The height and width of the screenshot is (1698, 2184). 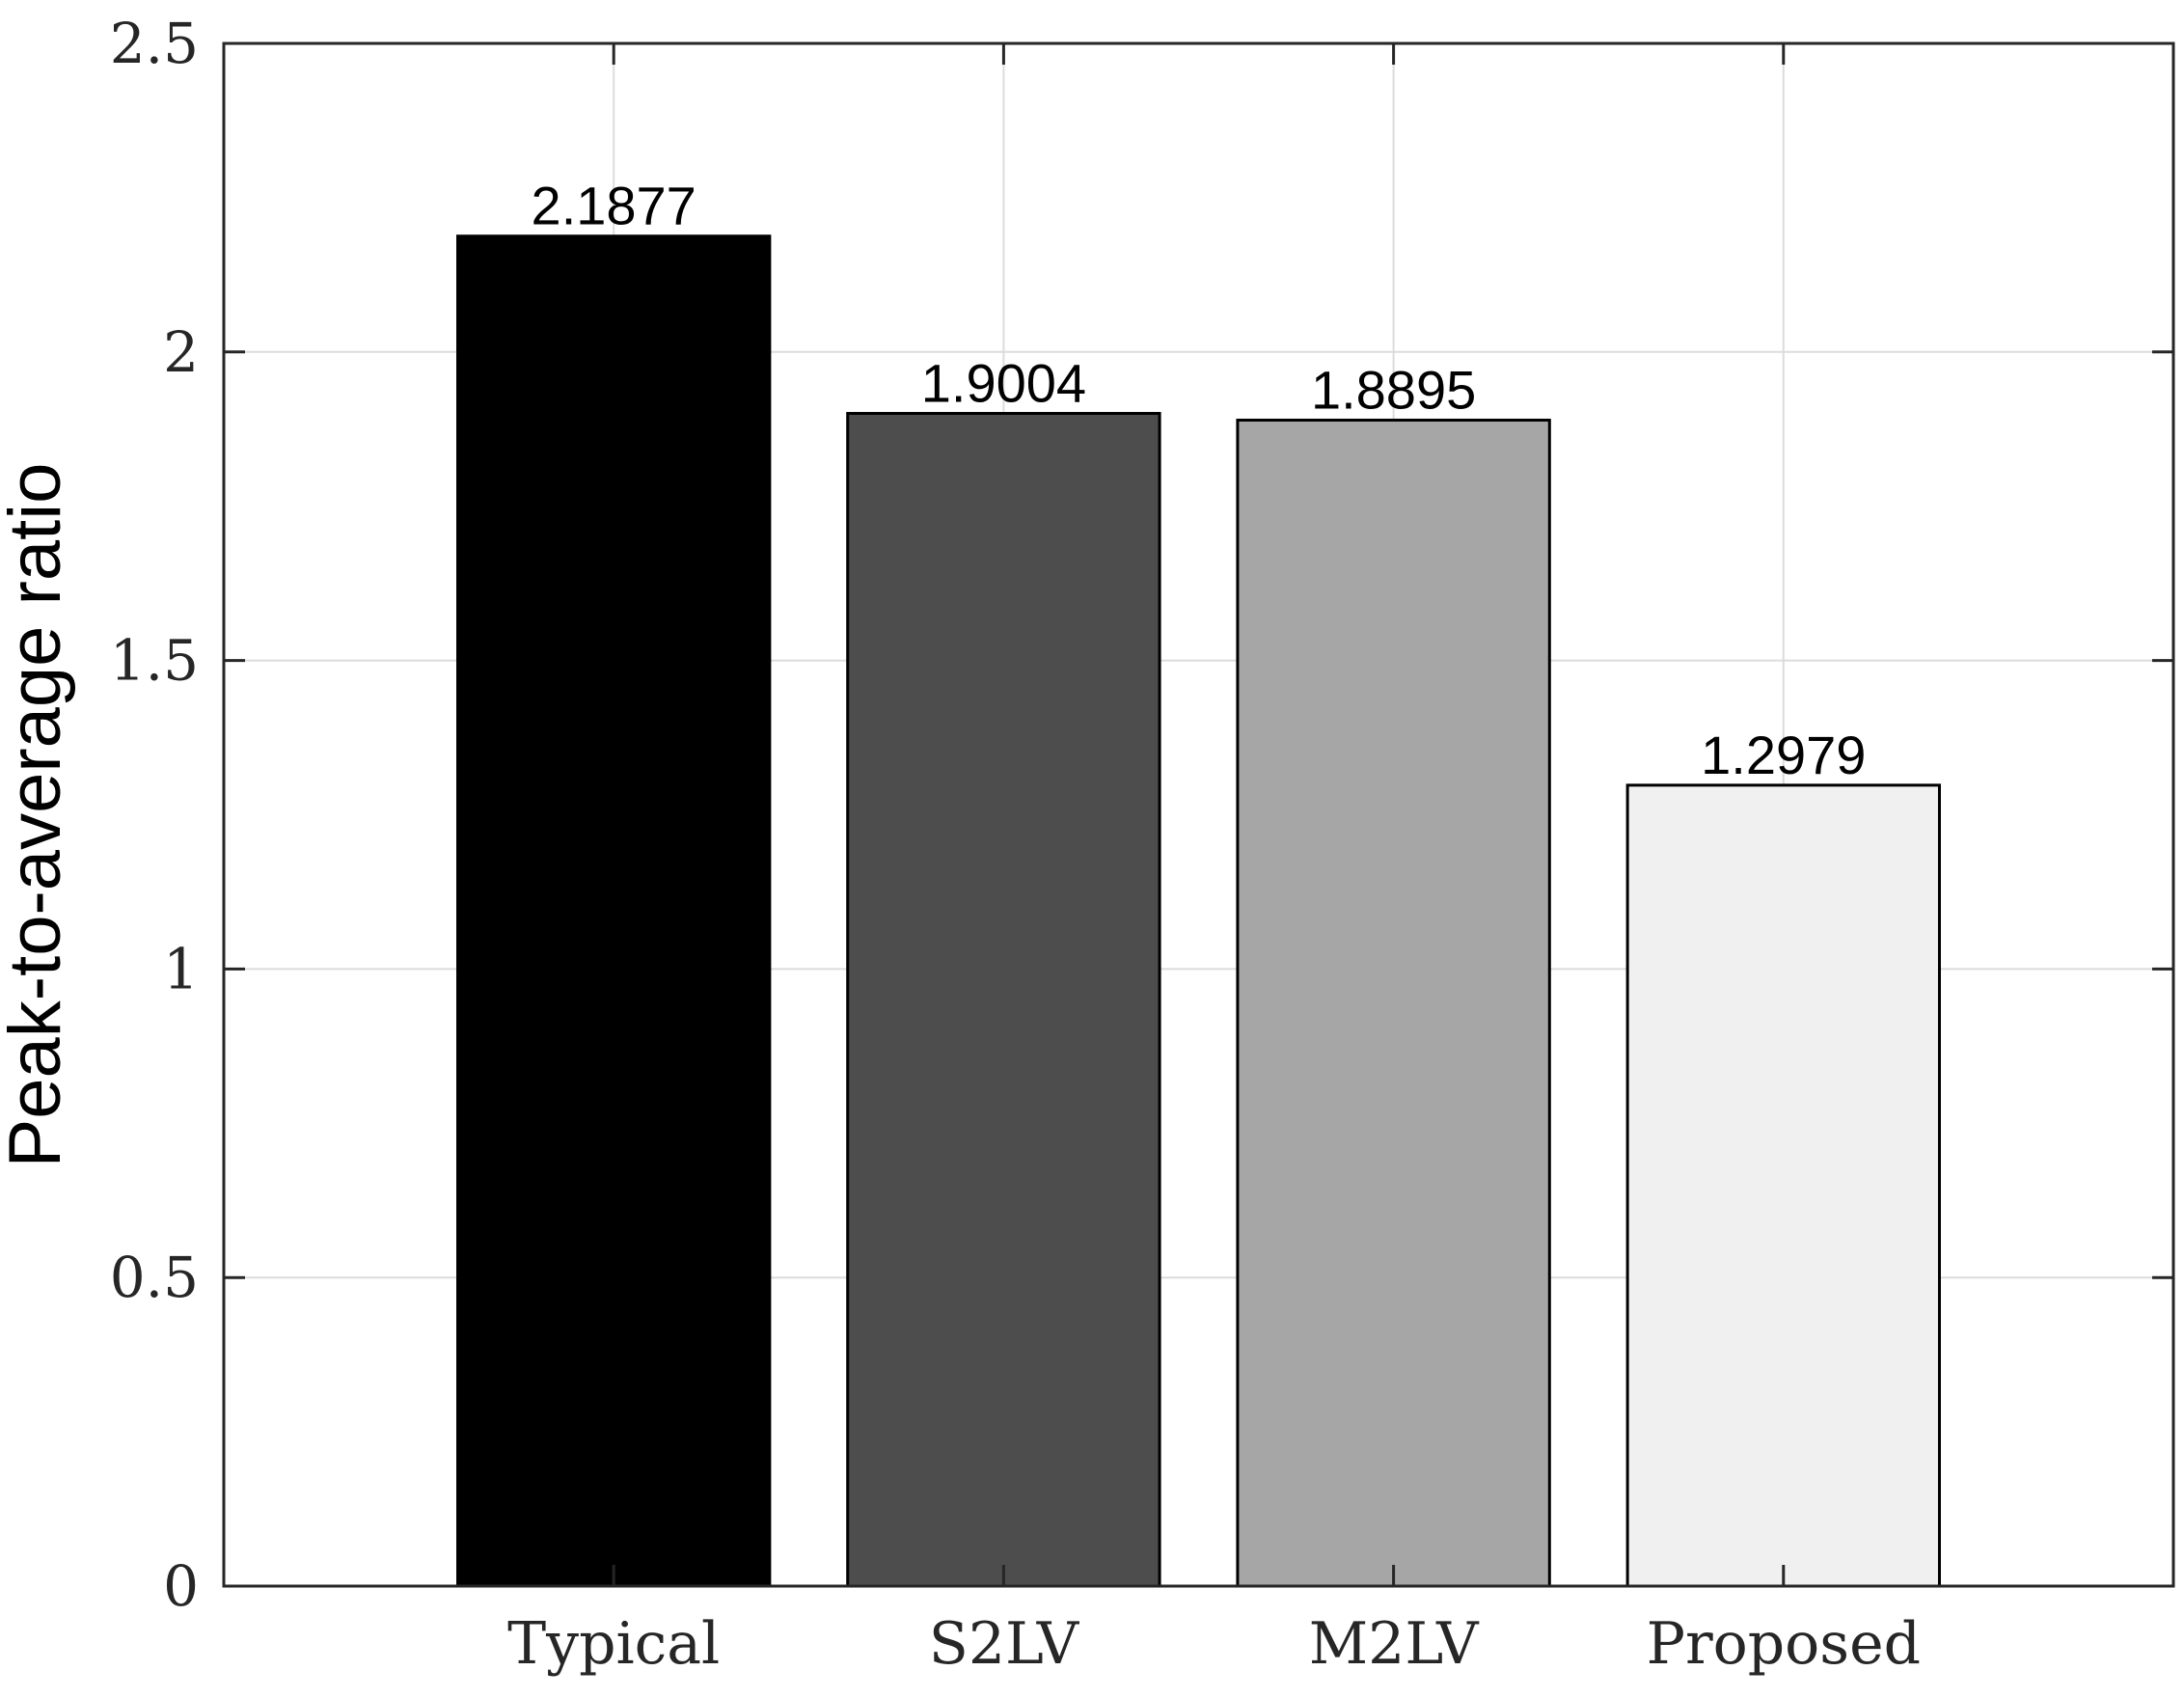 What do you see at coordinates (154, 43) in the screenshot?
I see `y-tick-label: 2.5` at bounding box center [154, 43].